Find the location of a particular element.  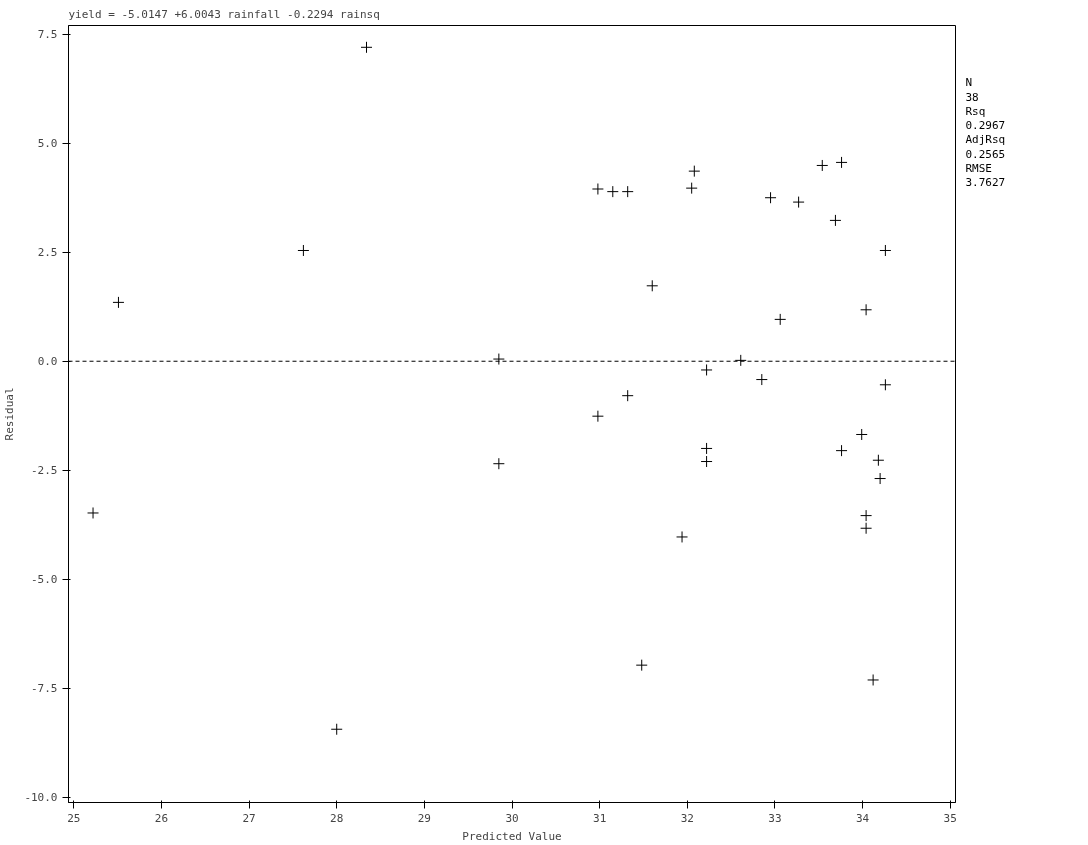

y-tick-label: -5.0 is located at coordinates (44, 580).